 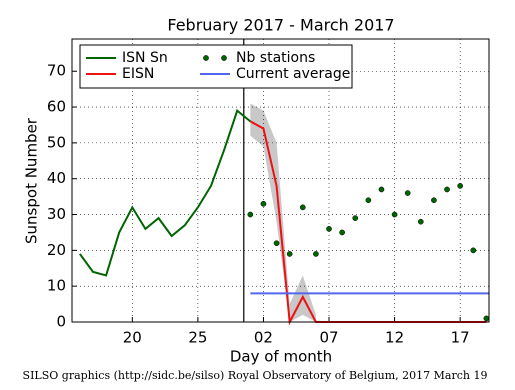 What do you see at coordinates (280, 25) in the screenshot?
I see `chart-title: February 2017 - March 2017` at bounding box center [280, 25].